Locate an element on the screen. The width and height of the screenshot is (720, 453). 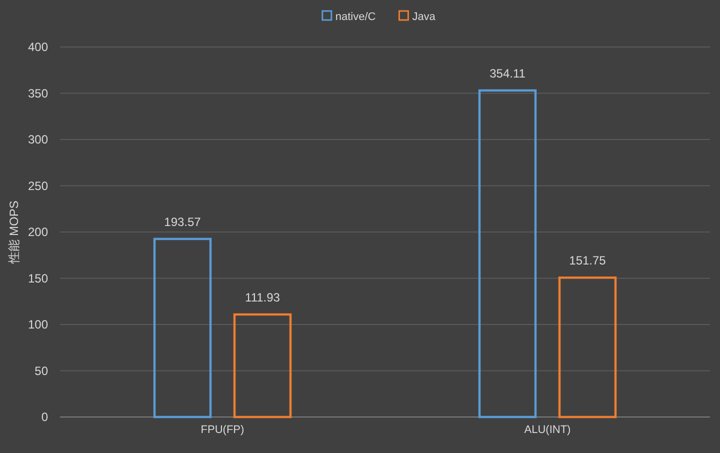
x-tick-label: ALU(INT) is located at coordinates (547, 430).